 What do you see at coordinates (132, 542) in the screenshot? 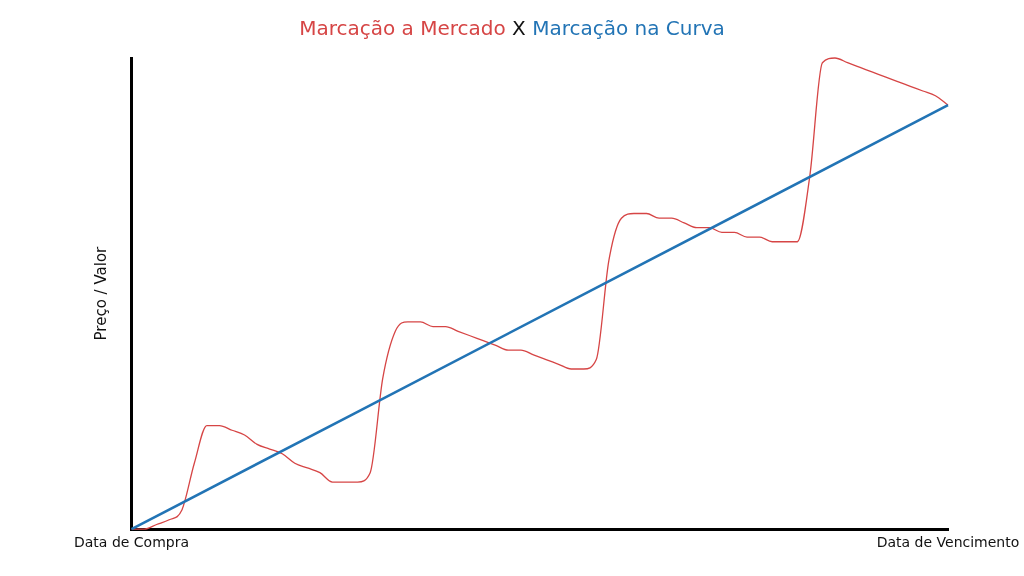
I see `x-tick-label: Data de Compra` at bounding box center [132, 542].